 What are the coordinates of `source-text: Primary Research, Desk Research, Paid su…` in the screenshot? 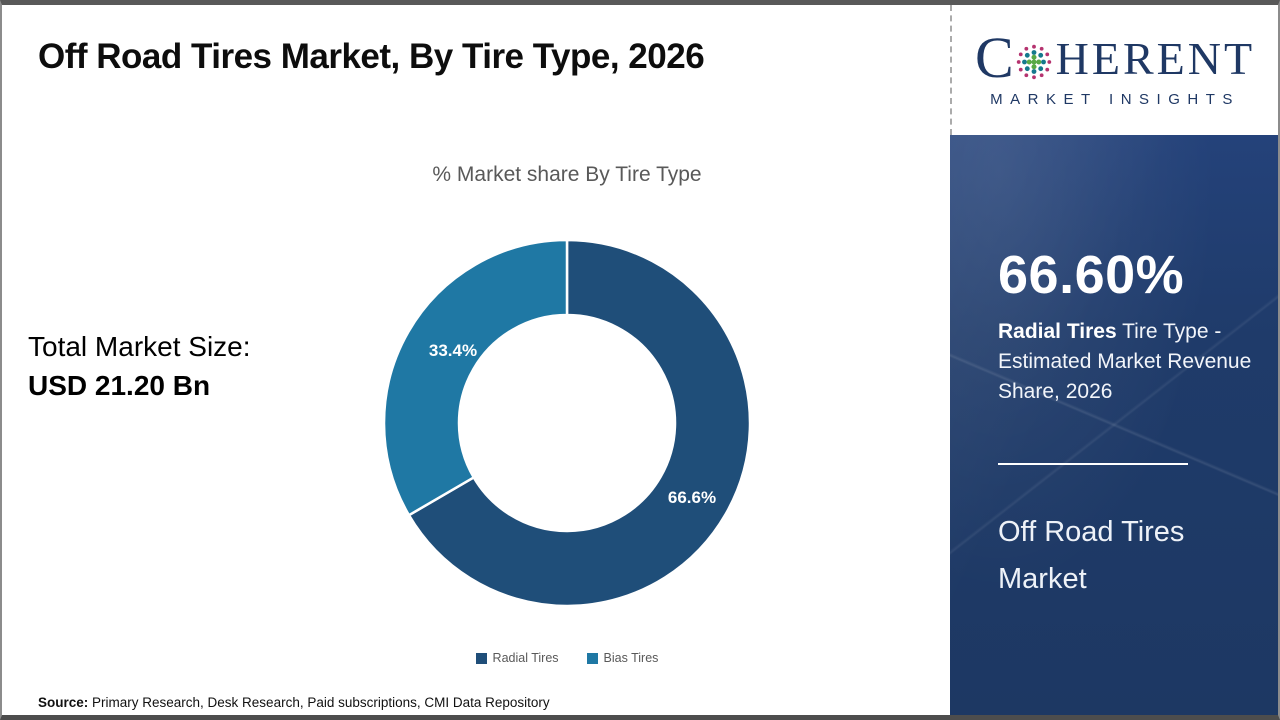 It's located at (319, 702).